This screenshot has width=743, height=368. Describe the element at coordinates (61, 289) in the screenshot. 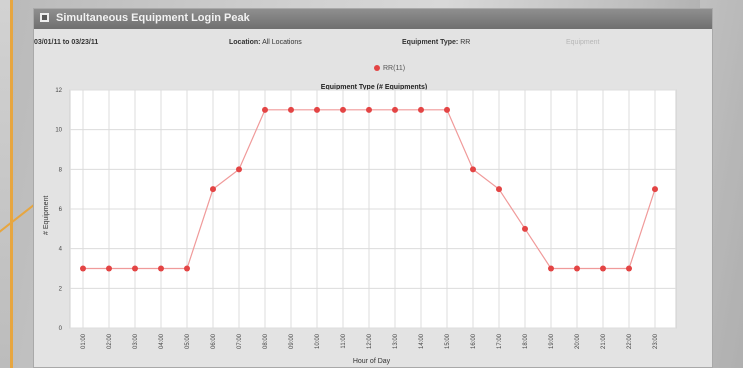

I see `y-tick-label: 2` at that location.